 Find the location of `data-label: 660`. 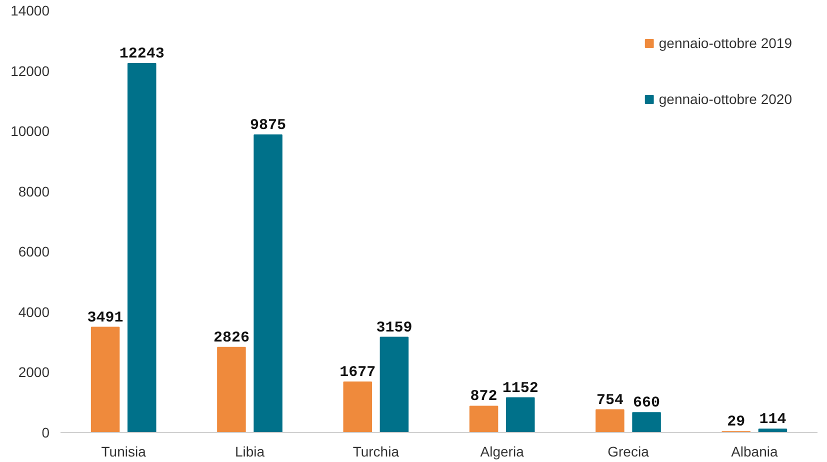

data-label: 660 is located at coordinates (646, 403).